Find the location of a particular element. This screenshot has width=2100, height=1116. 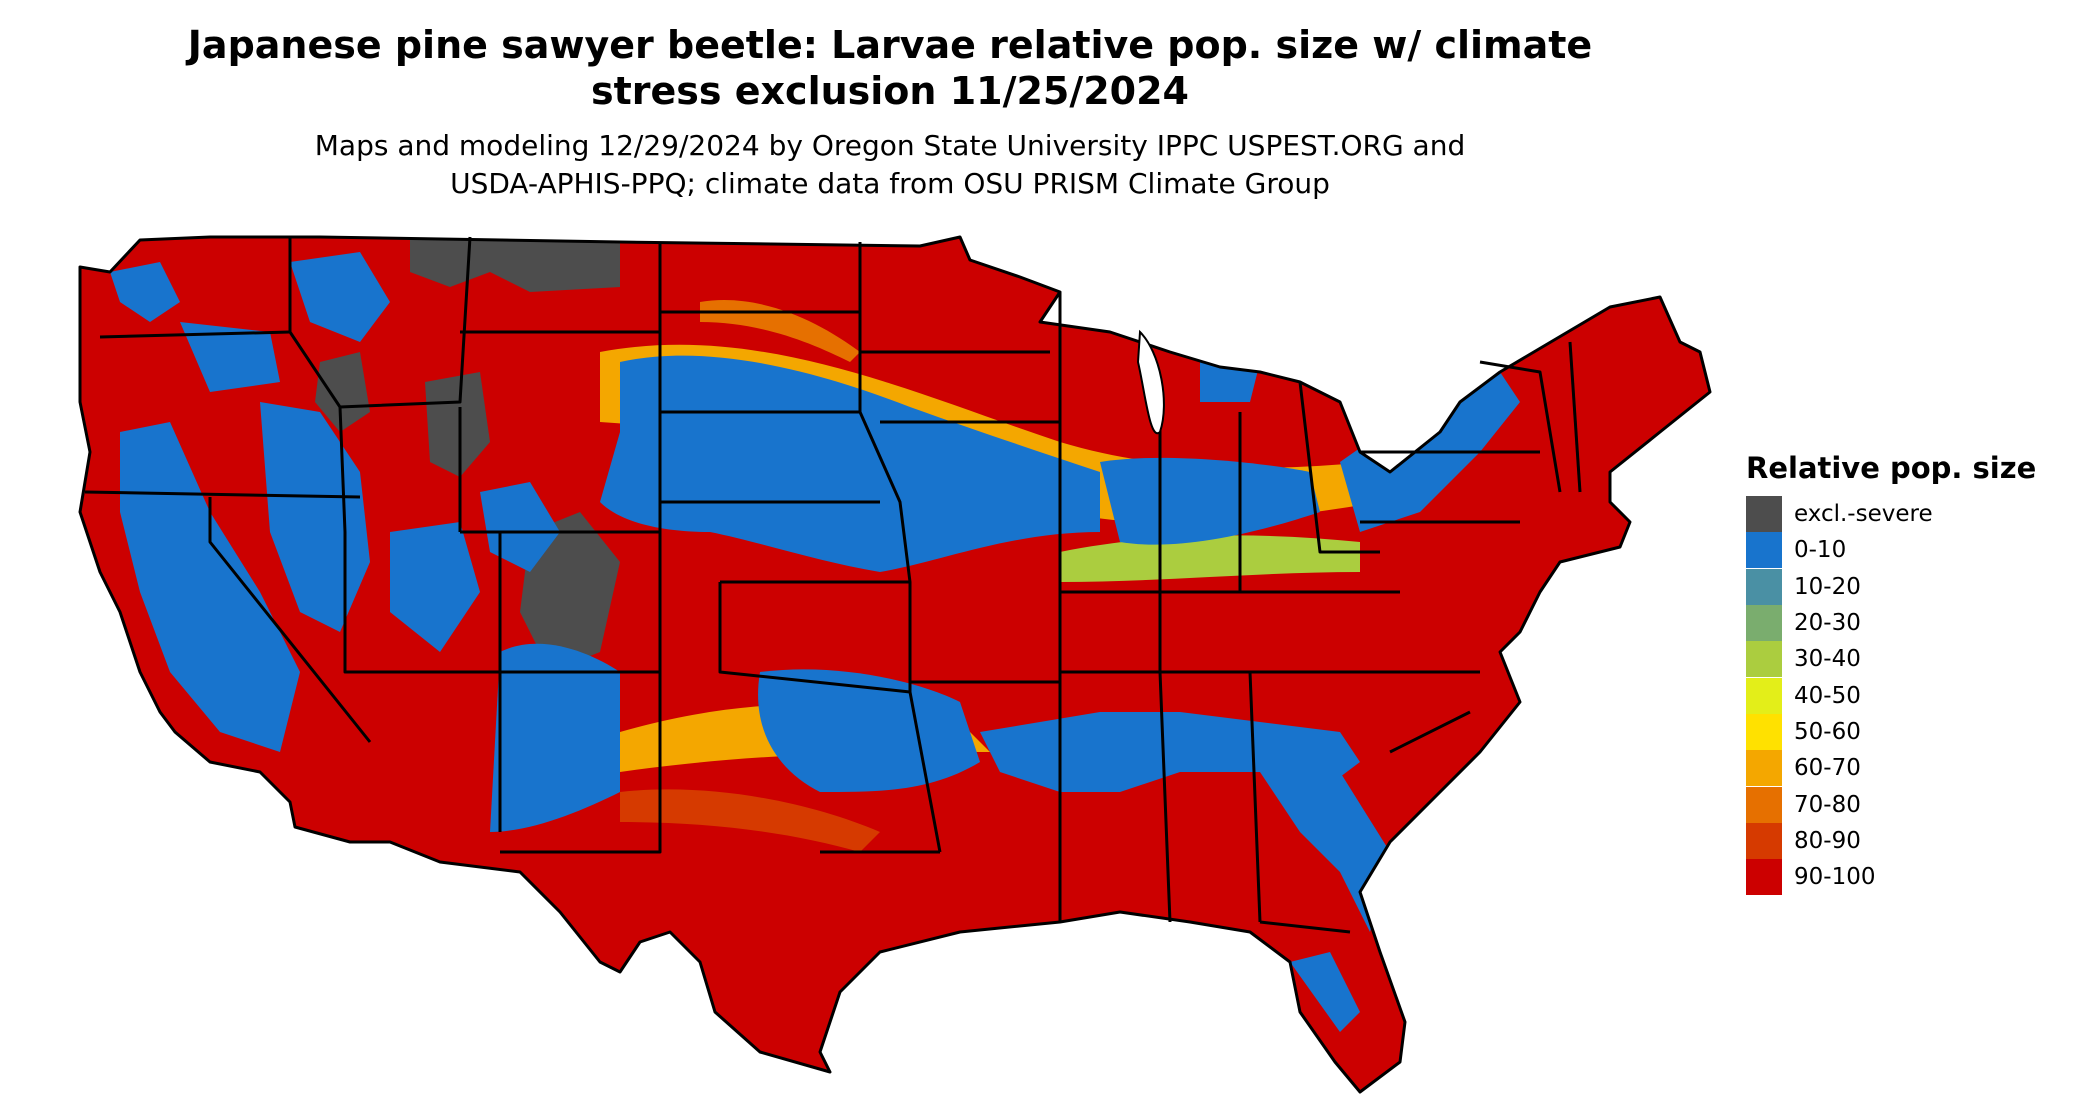

legend-label: 30-40 is located at coordinates (1827, 659).